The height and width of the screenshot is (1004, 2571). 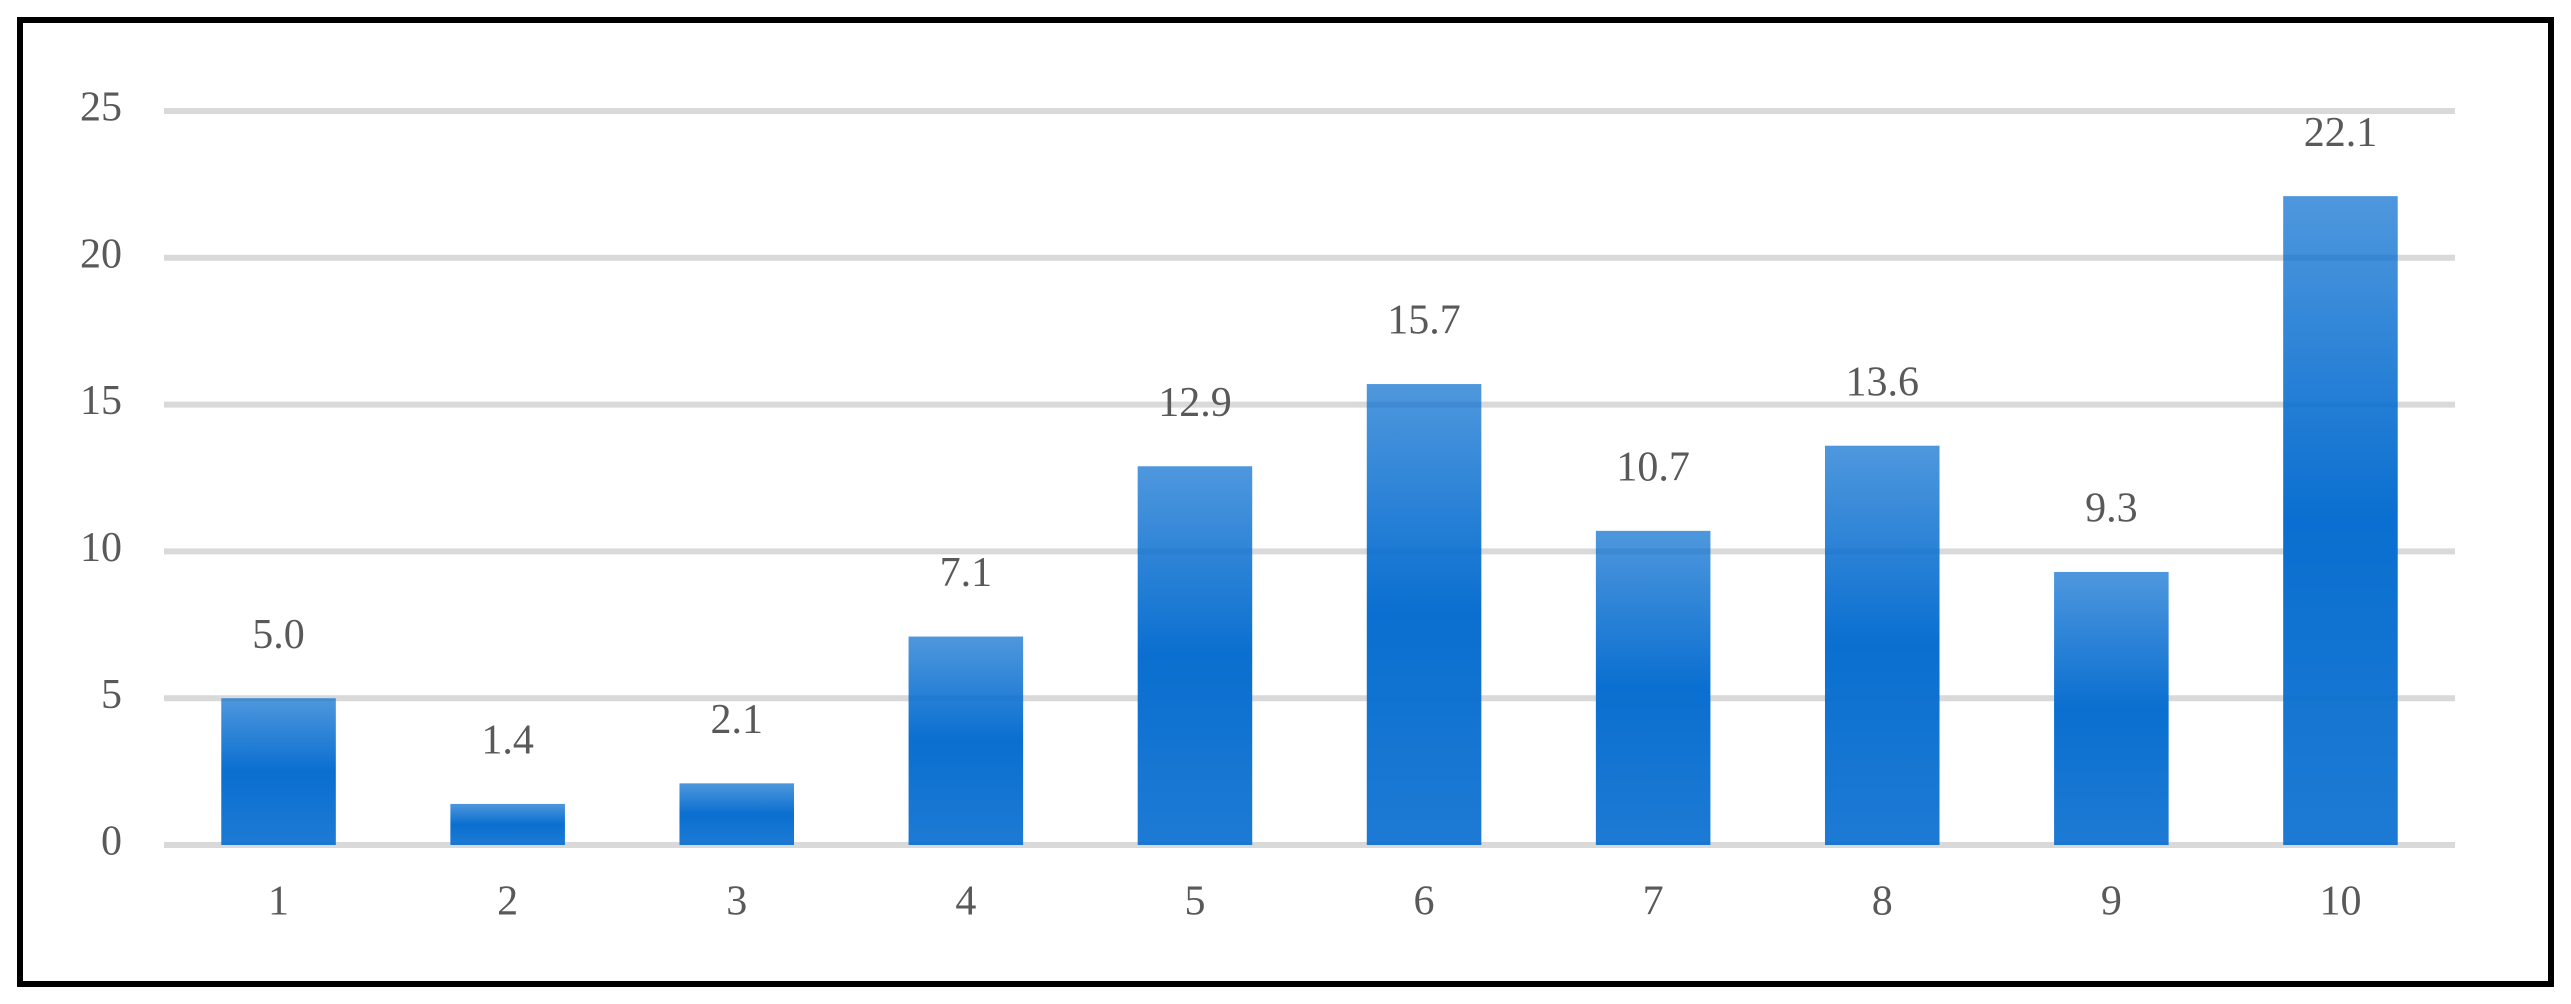 What do you see at coordinates (966, 573) in the screenshot?
I see `value-label: 7.1` at bounding box center [966, 573].